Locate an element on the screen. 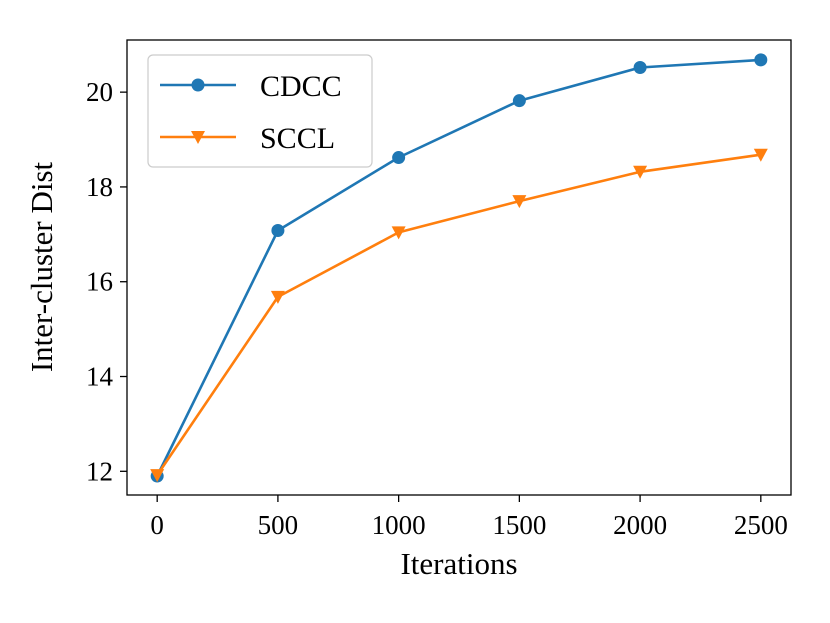  x-axis-ticks: 0 500 1000 1500 2000 2500 is located at coordinates (469, 517).